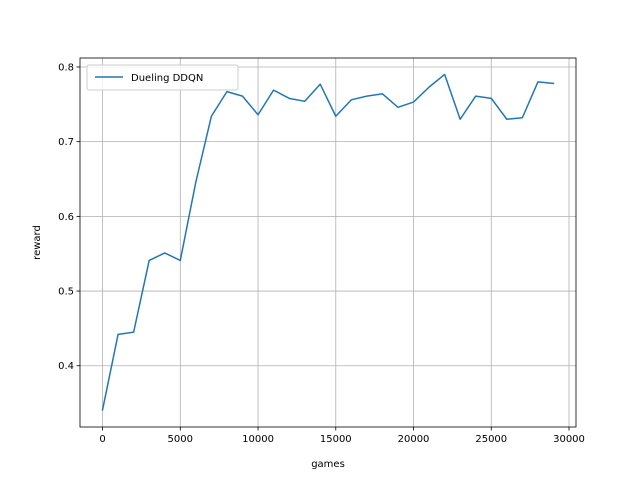  I want to click on x-tick-label: 20000, so click(414, 439).